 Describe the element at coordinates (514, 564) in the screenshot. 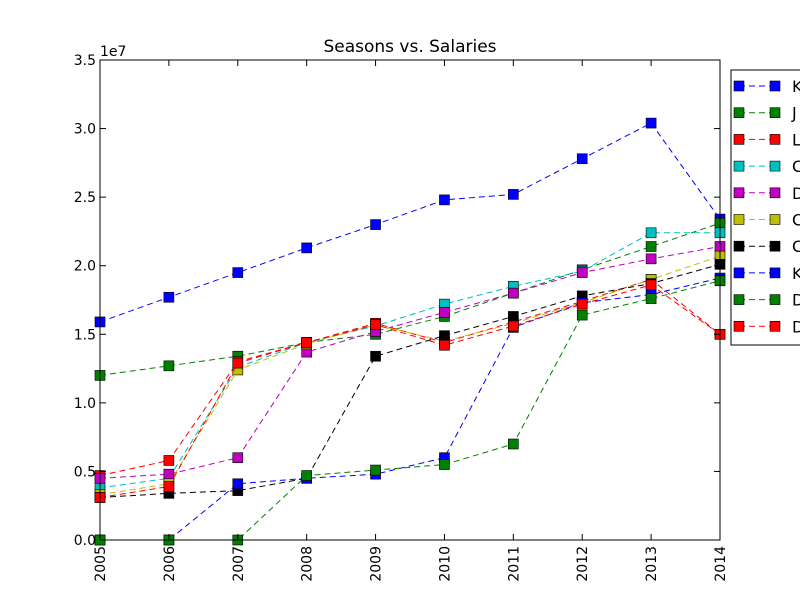

I see `x-tick-label: 2011` at that location.